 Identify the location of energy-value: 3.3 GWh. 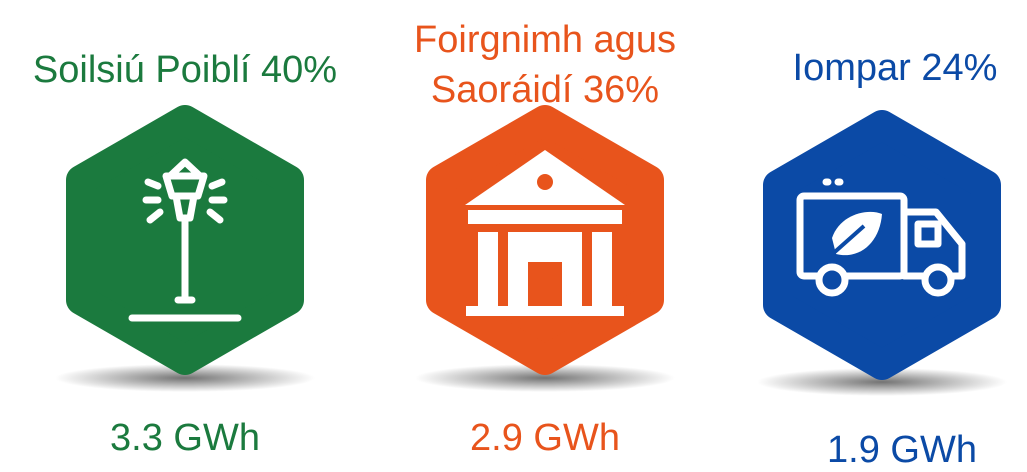
(185, 438).